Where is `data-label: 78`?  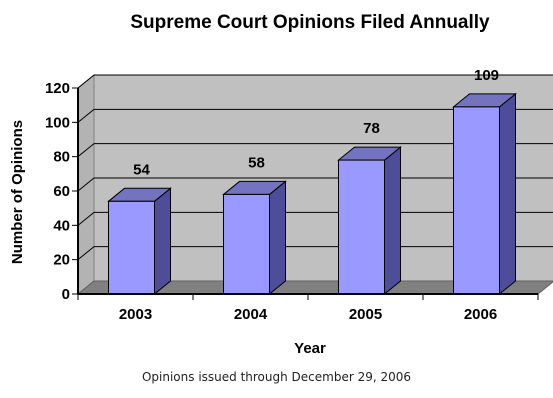
data-label: 78 is located at coordinates (371, 128).